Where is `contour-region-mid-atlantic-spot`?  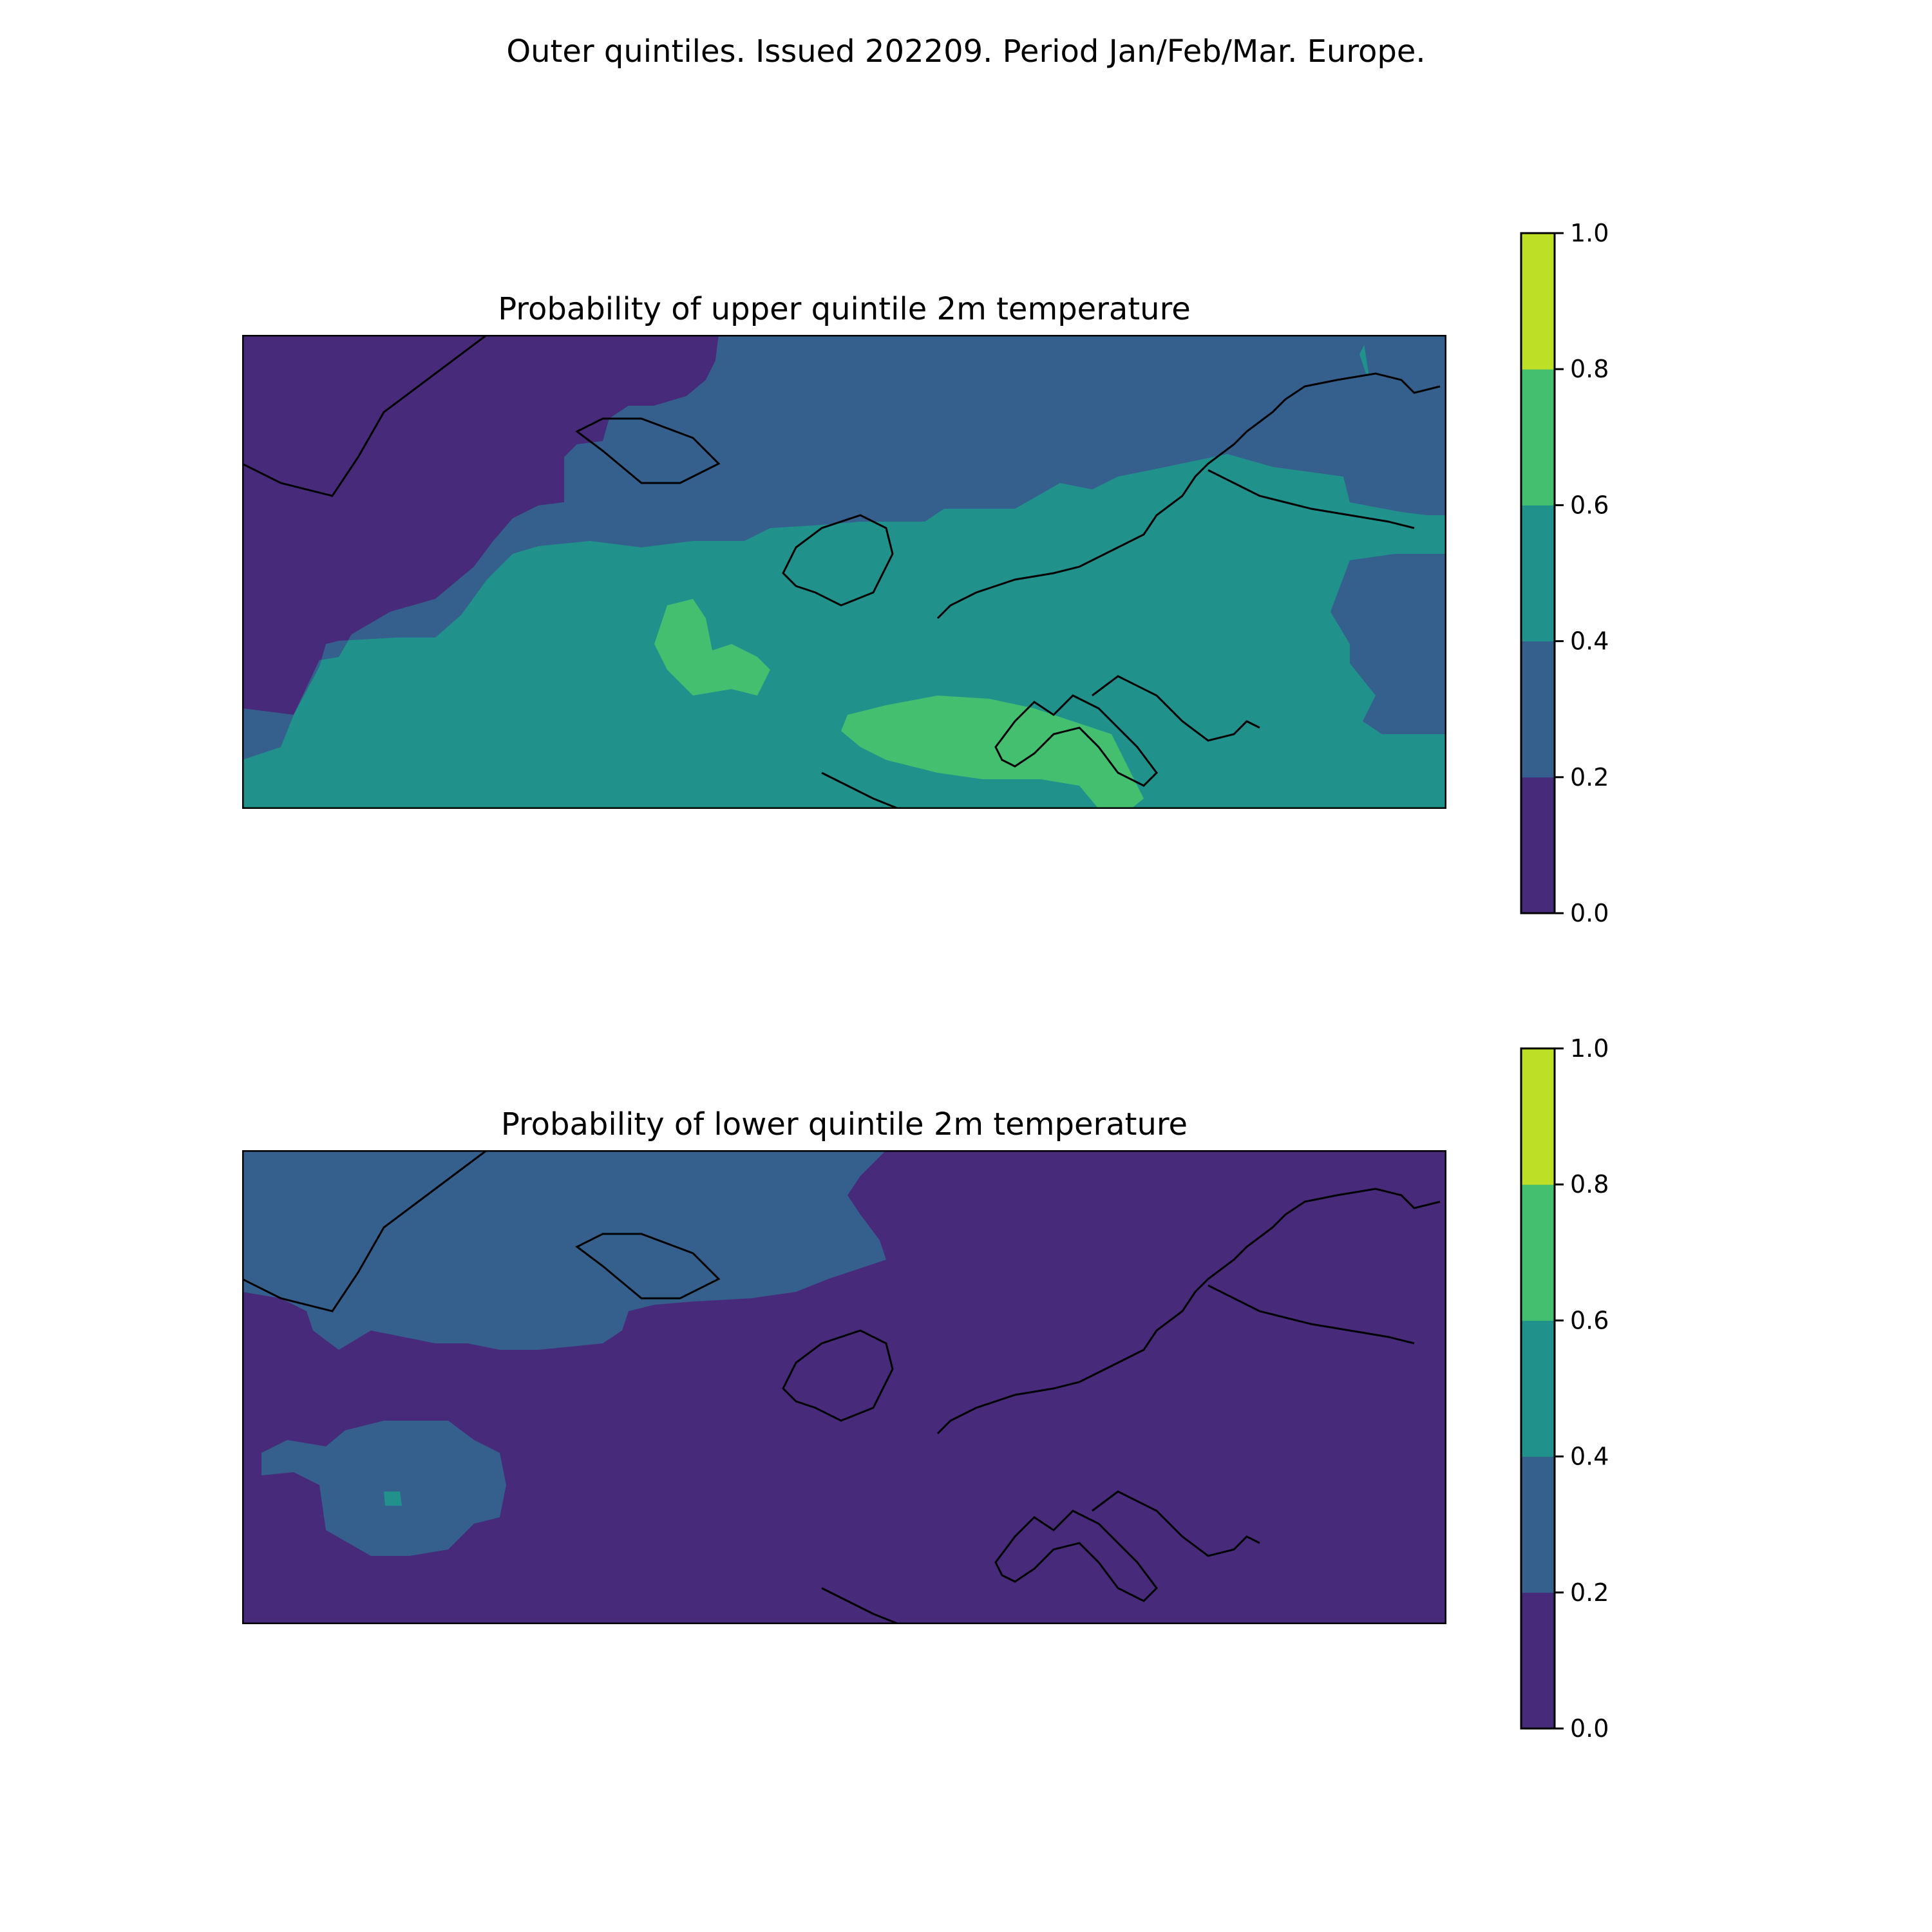 contour-region-mid-atlantic-spot is located at coordinates (393, 1499).